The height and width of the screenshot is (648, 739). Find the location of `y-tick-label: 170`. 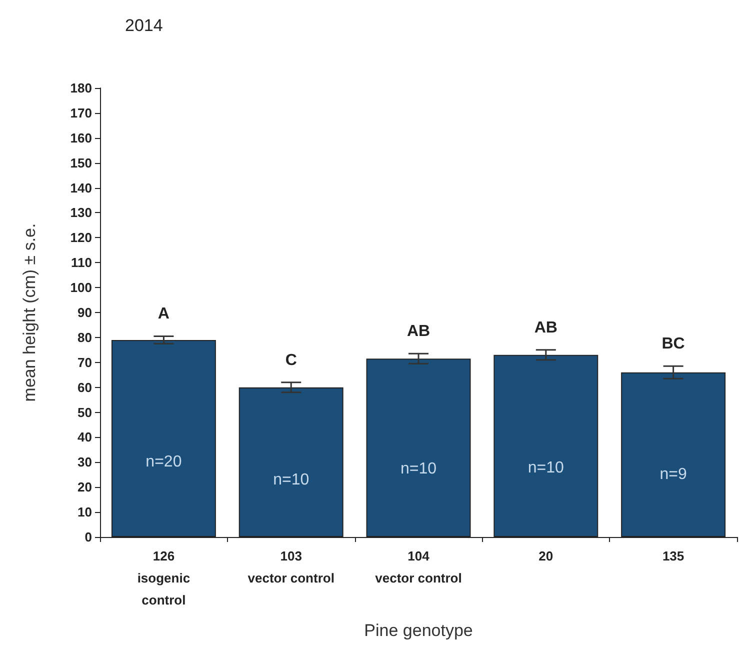

y-tick-label: 170 is located at coordinates (81, 112).